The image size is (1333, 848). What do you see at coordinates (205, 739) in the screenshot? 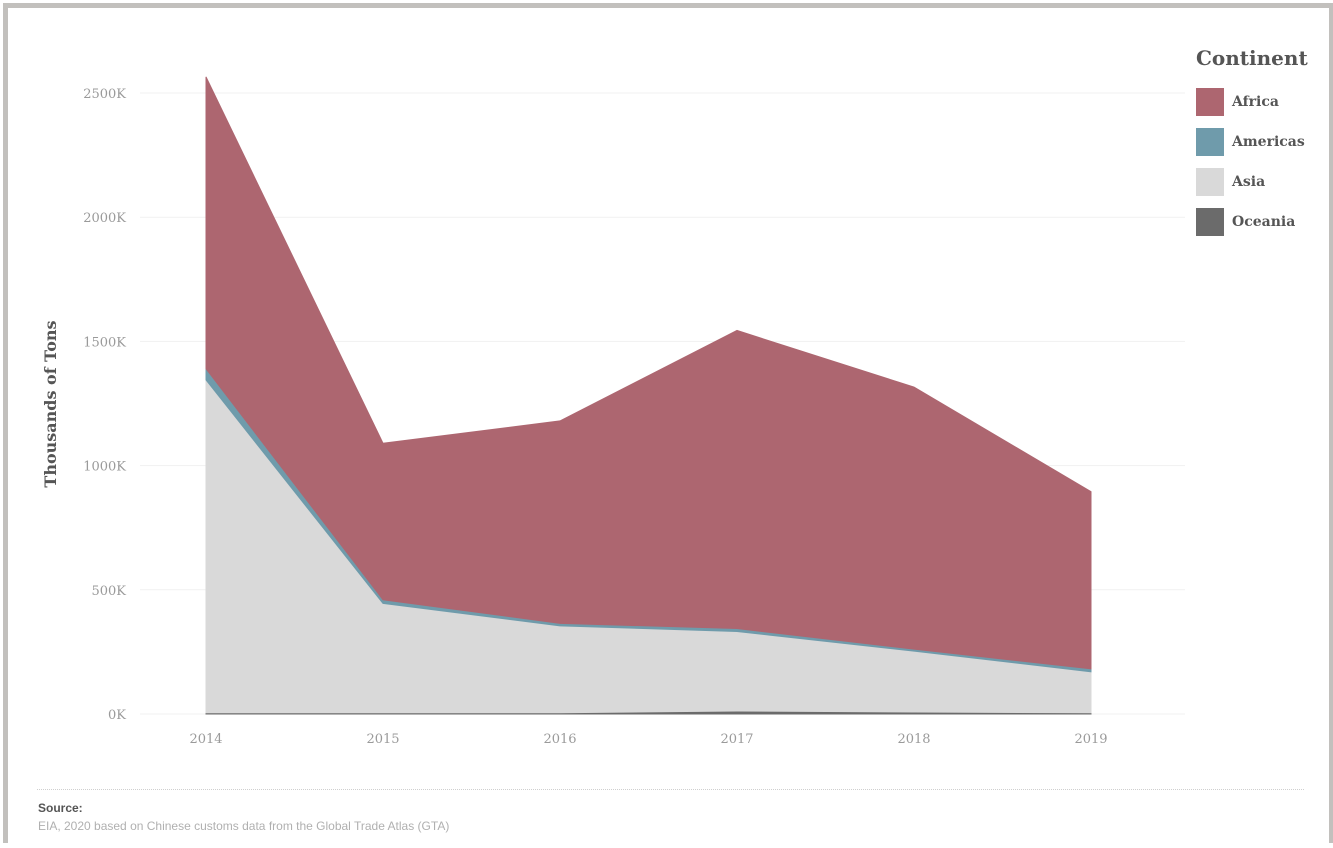
I see `x-tick-label: 2014` at bounding box center [205, 739].